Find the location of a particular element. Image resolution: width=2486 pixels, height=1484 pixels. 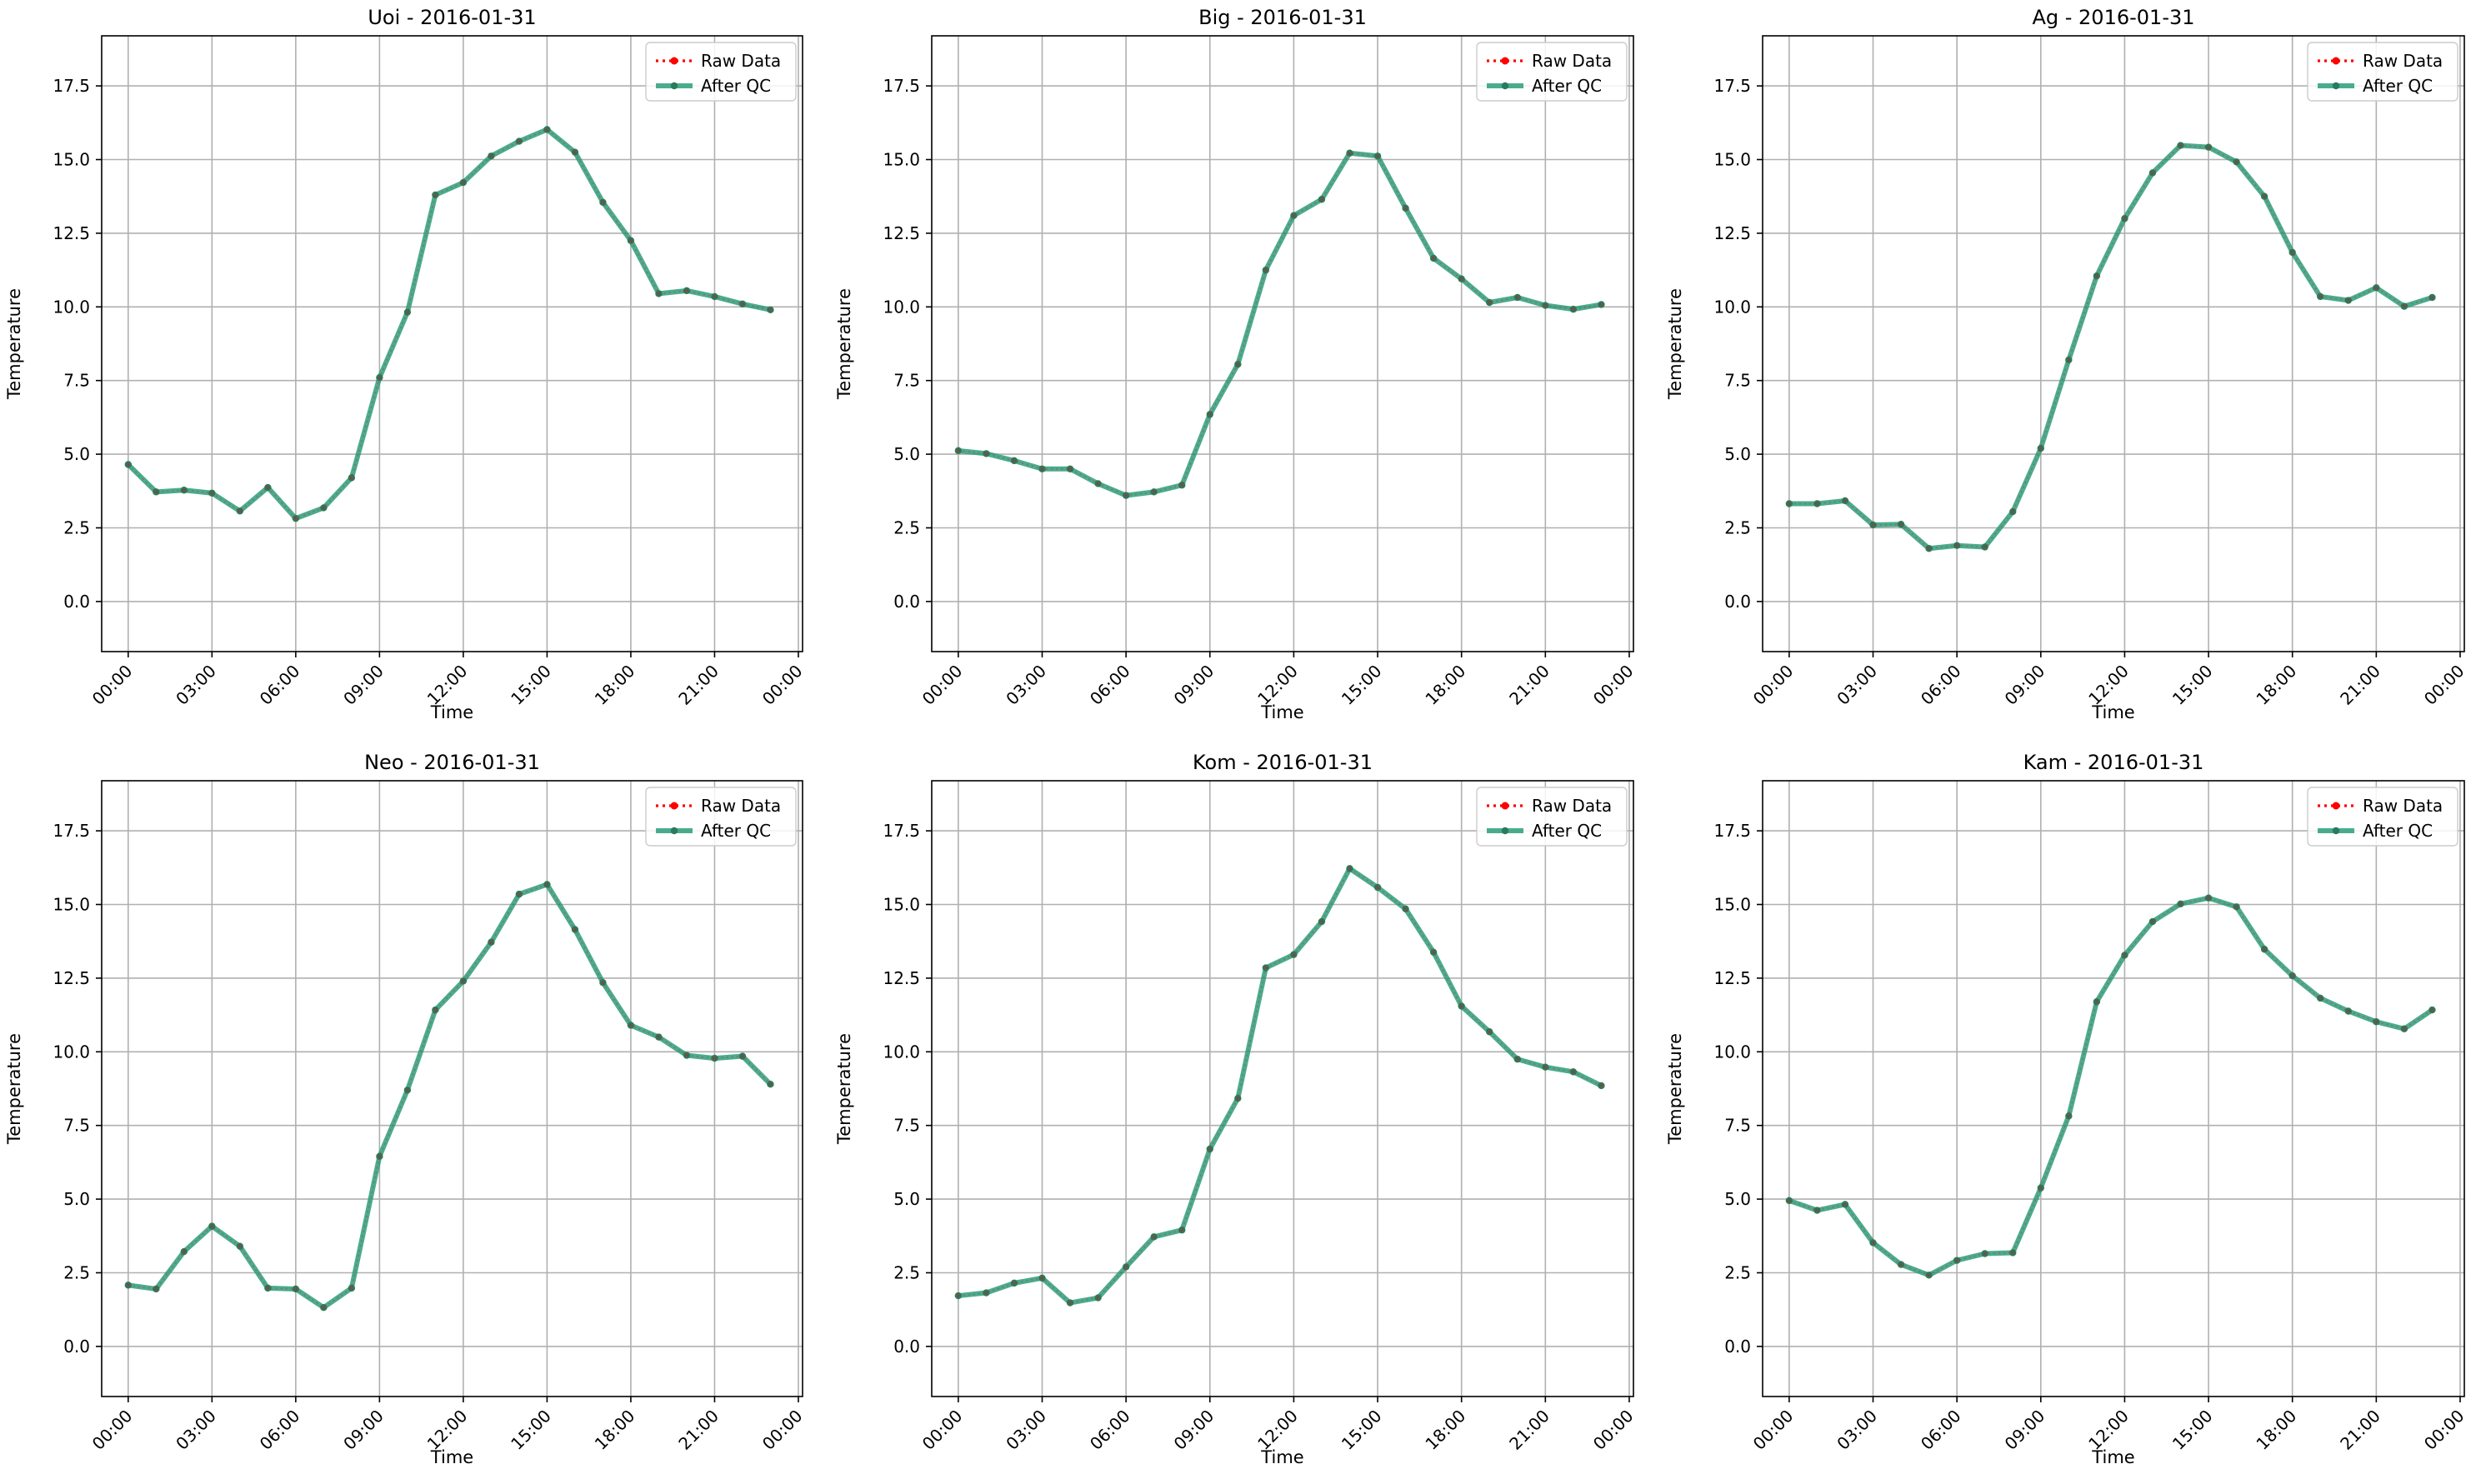

axes-frame is located at coordinates (2113, 1088).